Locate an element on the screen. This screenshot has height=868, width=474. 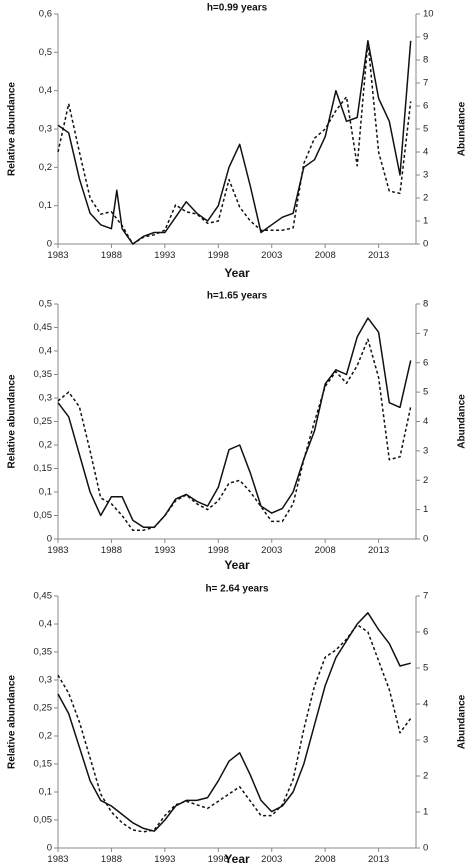
y-tick-label: 0,6 is located at coordinates (45, 14).